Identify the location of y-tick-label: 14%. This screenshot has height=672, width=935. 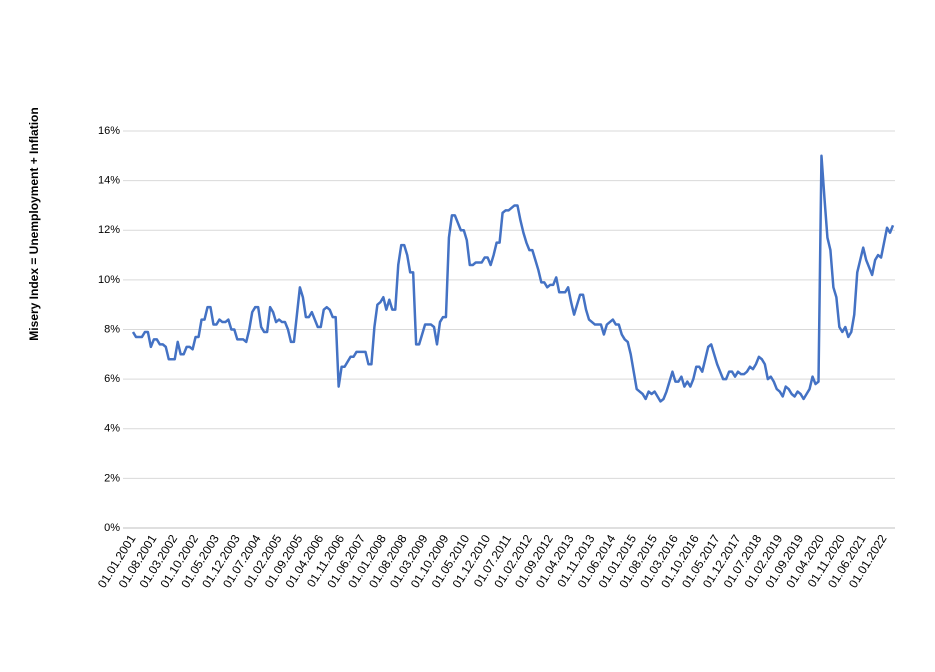
(109, 181).